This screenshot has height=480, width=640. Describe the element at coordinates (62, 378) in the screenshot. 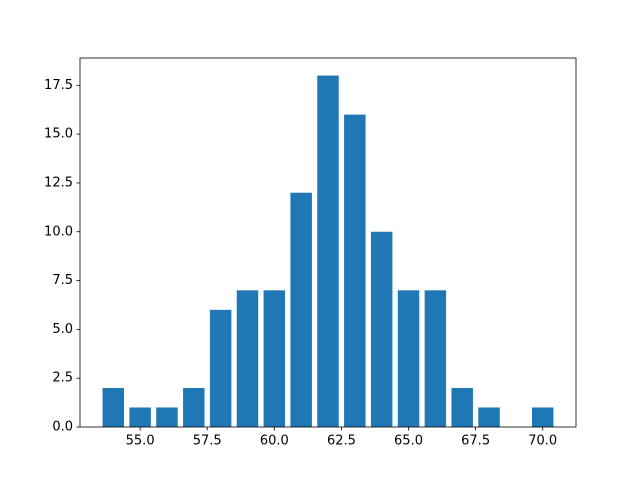

I see `y-tick-label: 2.5` at that location.